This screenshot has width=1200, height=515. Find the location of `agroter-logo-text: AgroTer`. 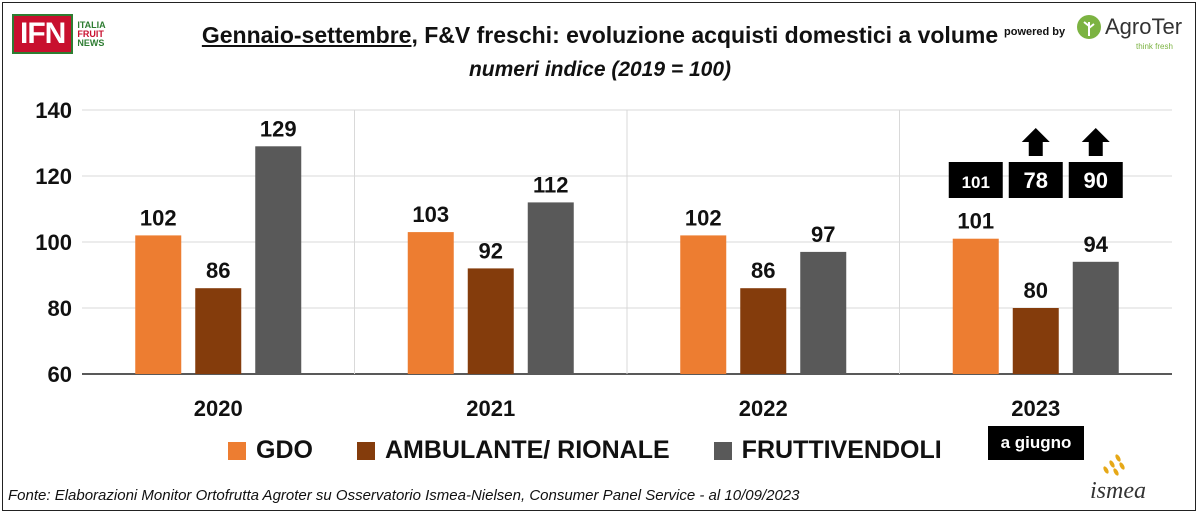

agroter-logo-text: AgroTer is located at coordinates (1144, 26).